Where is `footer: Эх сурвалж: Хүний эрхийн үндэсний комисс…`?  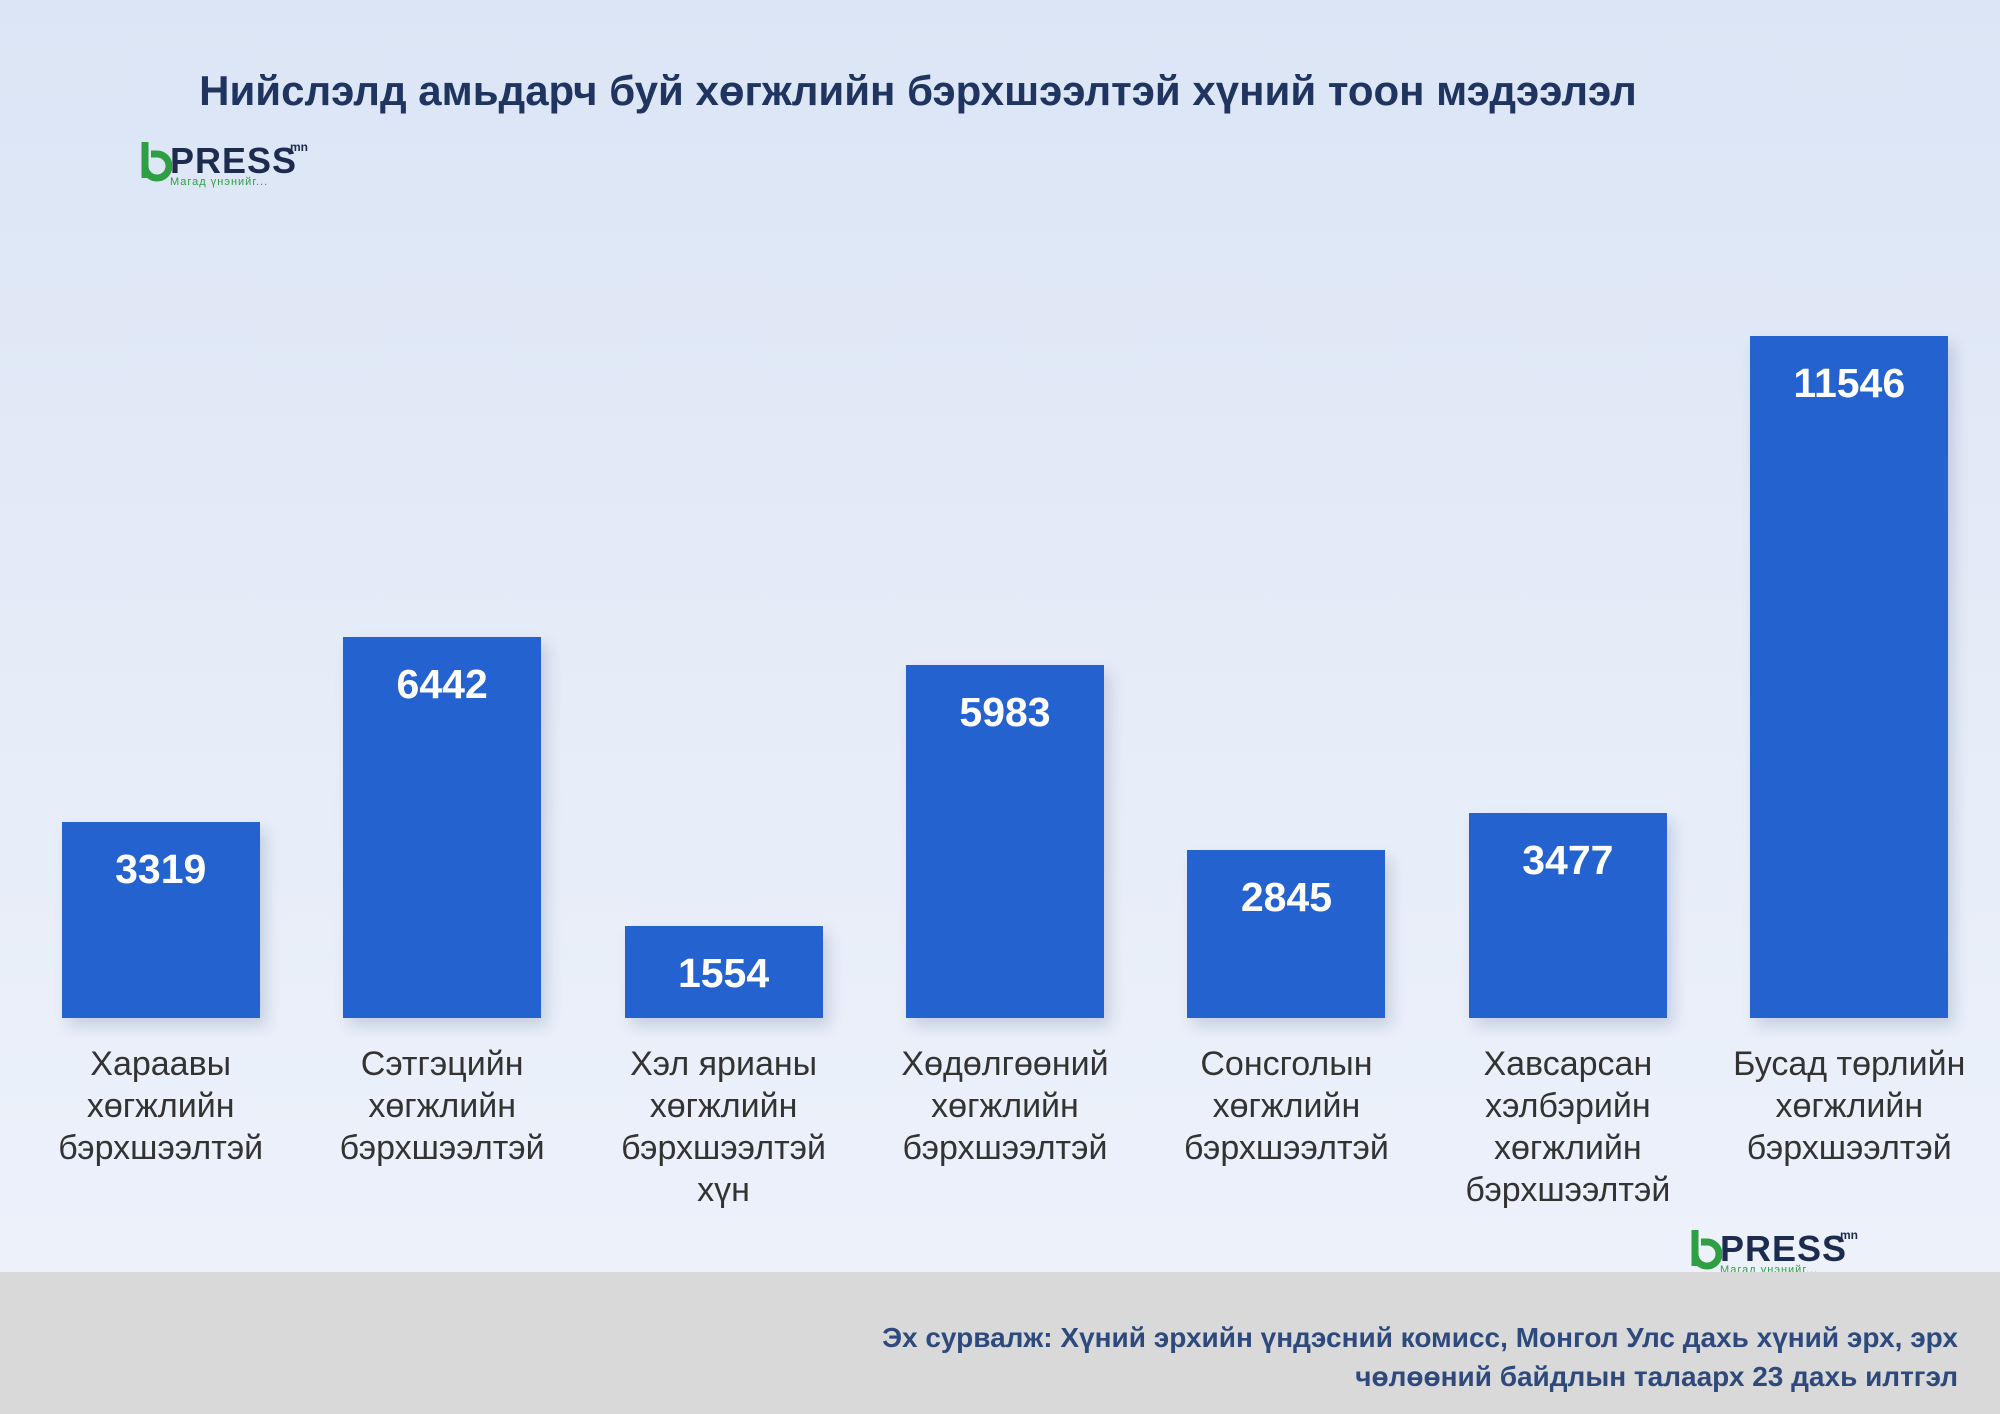 footer: Эх сурвалж: Хүний эрхийн үндэсний комисс… is located at coordinates (1000, 1343).